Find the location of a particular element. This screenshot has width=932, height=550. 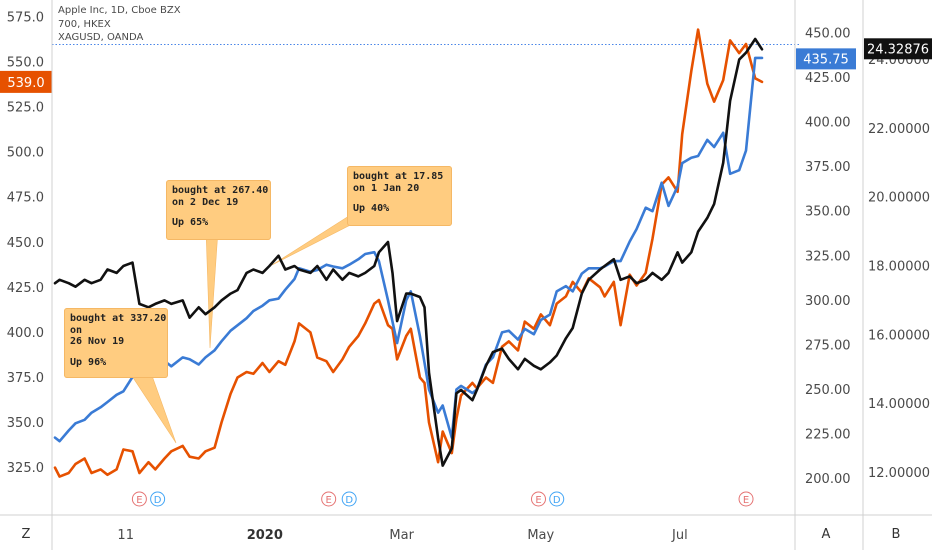

right-tick-label: 14.00000 is located at coordinates (899, 404).